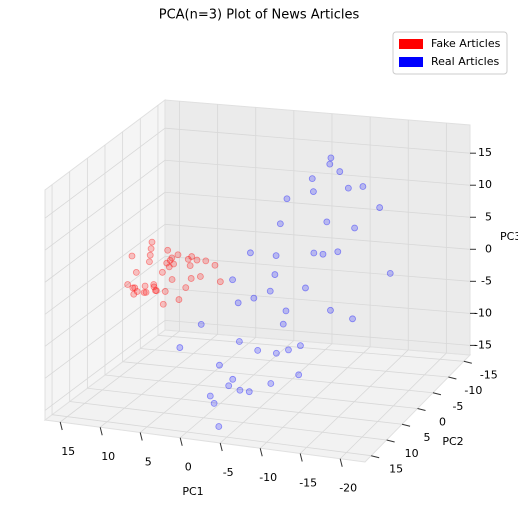  What do you see at coordinates (427, 437) in the screenshot?
I see `y-tick-label: 5` at bounding box center [427, 437].